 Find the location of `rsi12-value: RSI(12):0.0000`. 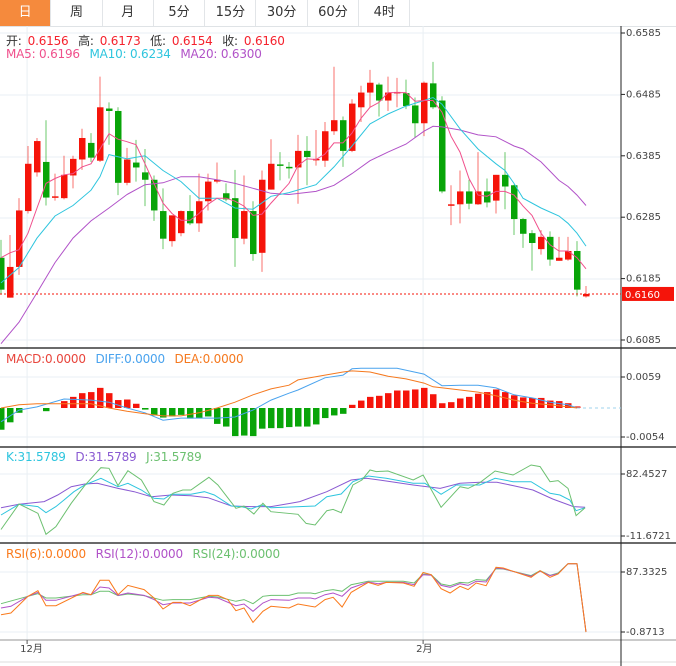

rsi12-value: RSI(12):0.0000 is located at coordinates (139, 554).